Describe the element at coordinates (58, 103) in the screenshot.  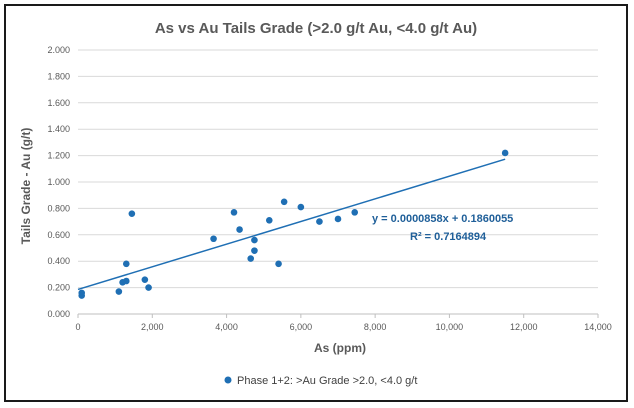
I see `y-tick-label: 1.600` at that location.